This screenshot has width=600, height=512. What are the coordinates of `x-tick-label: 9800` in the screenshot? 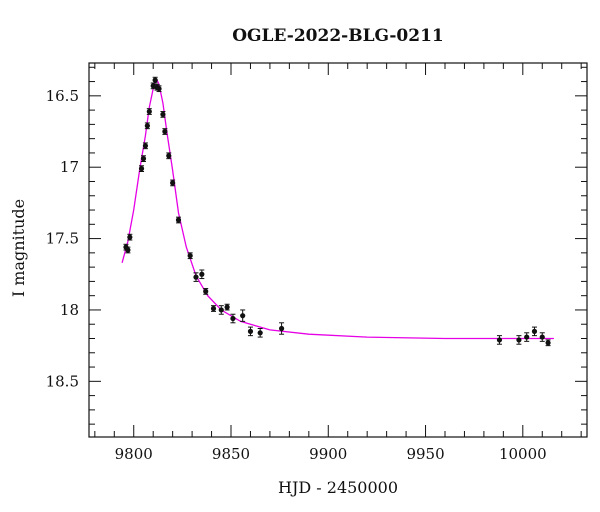 It's located at (134, 454).